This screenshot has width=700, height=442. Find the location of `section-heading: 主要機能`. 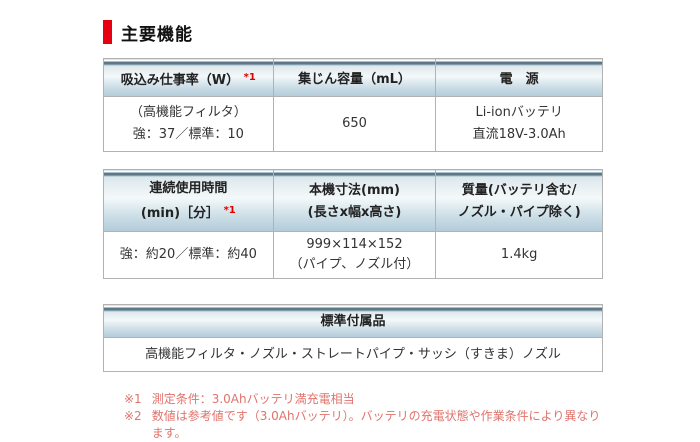

section-heading: 主要機能 is located at coordinates (353, 32).